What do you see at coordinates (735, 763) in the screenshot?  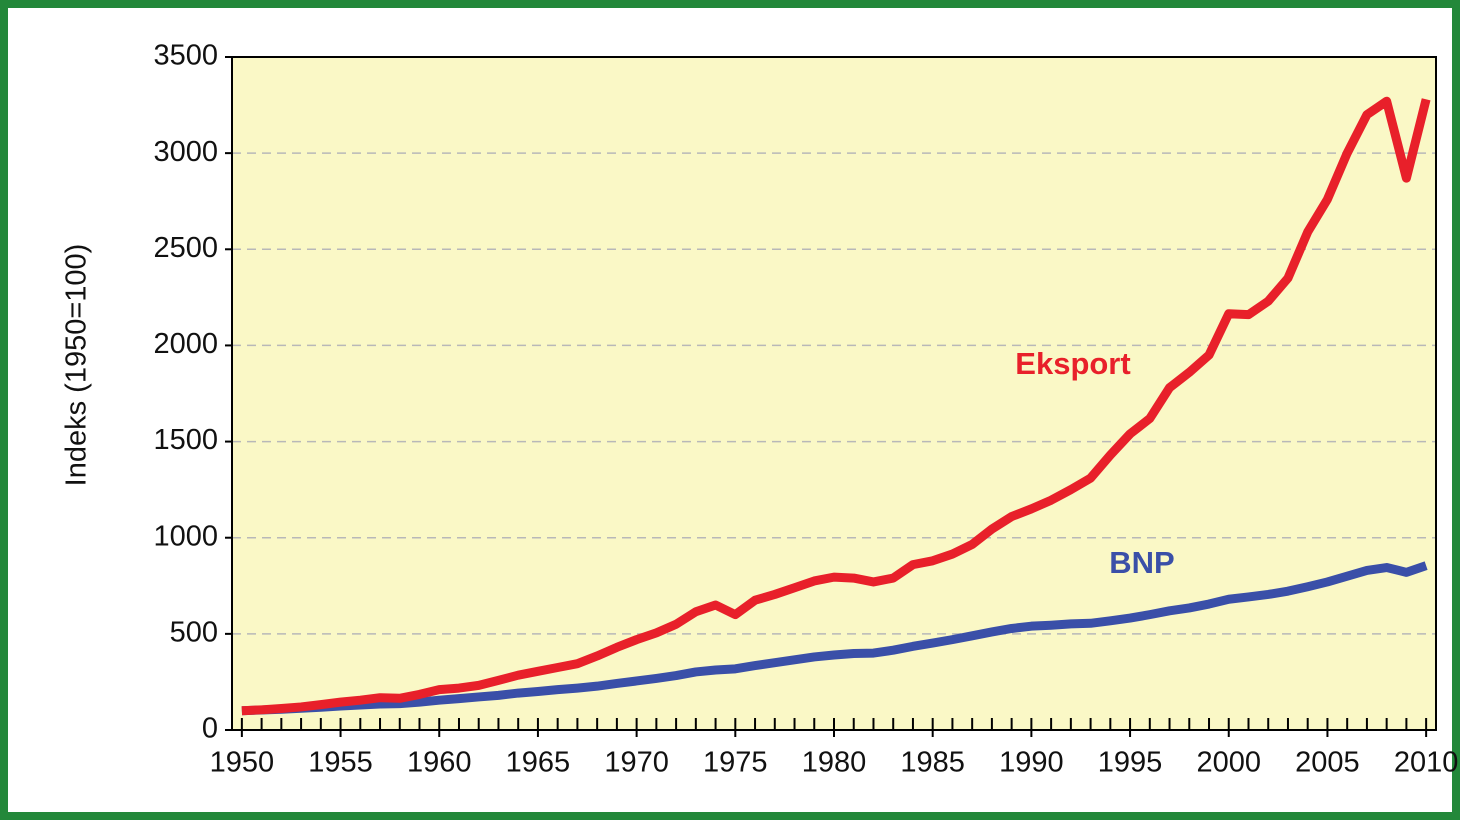 I see `x-tick-label: 1975` at bounding box center [735, 763].